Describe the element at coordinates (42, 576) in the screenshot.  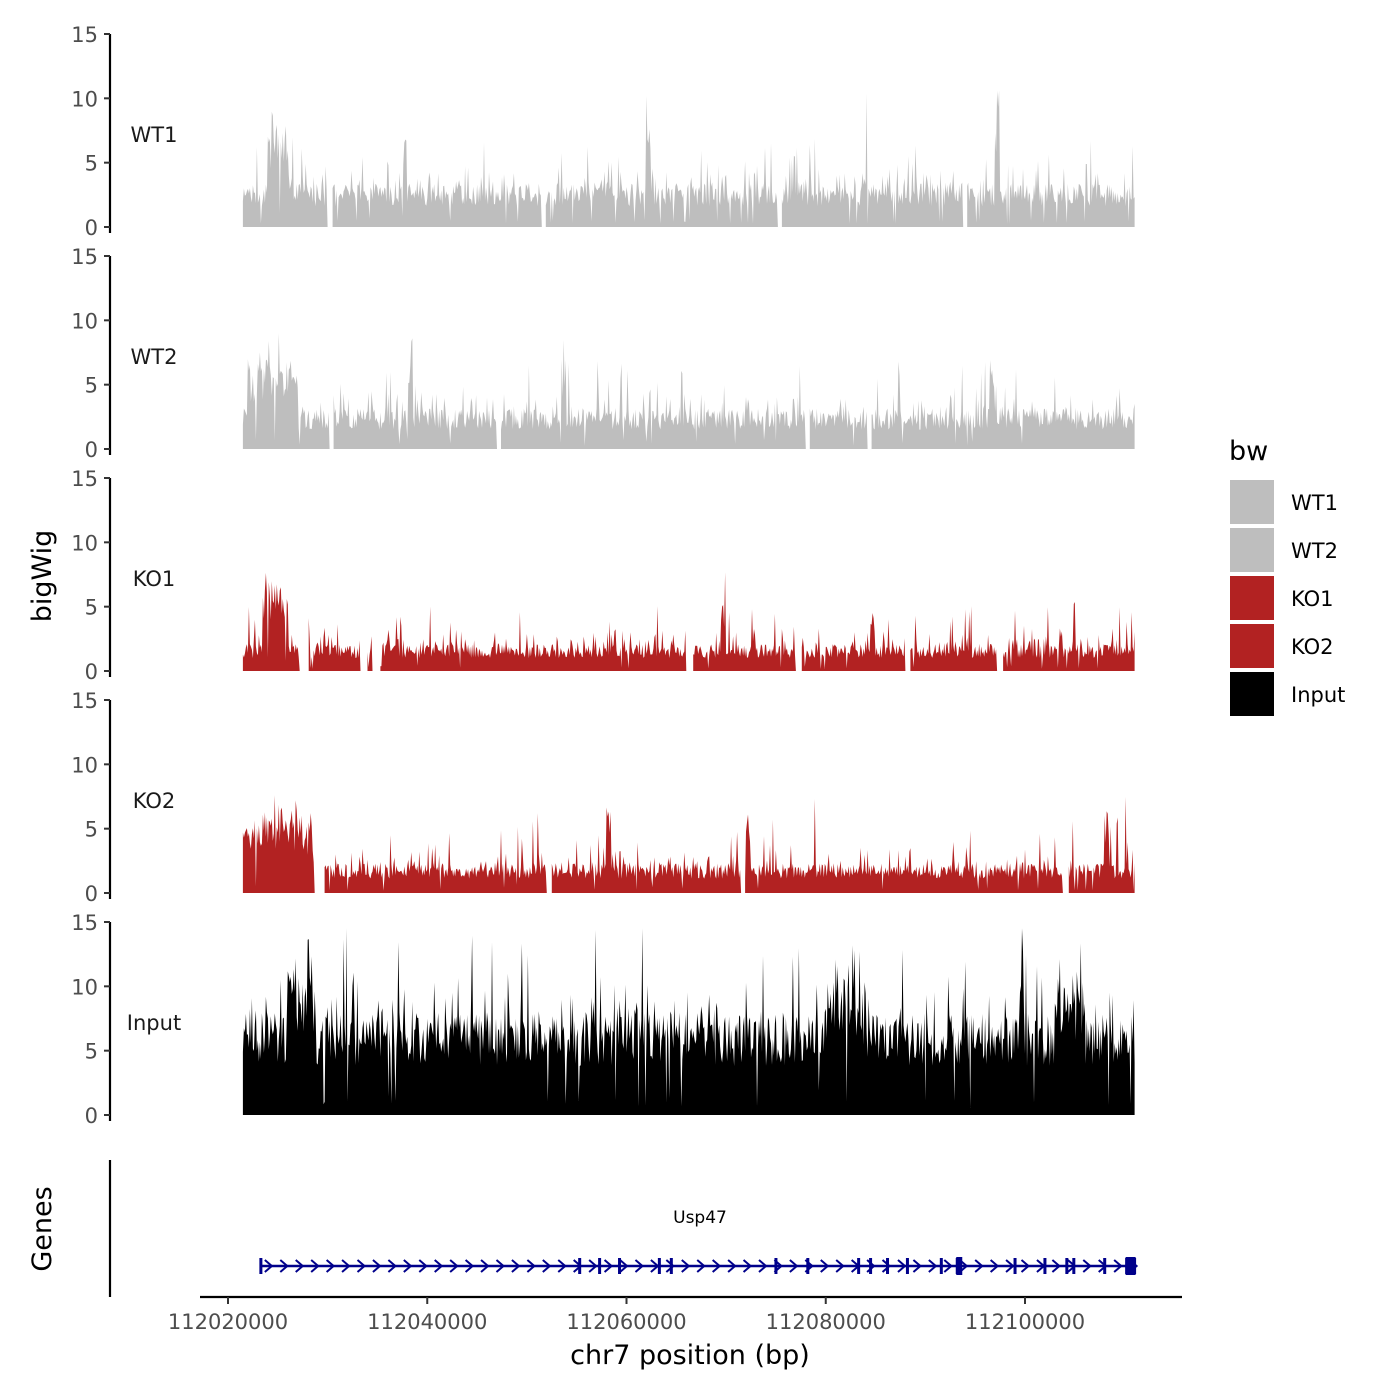
I see `y-axis-title: bigWig` at that location.